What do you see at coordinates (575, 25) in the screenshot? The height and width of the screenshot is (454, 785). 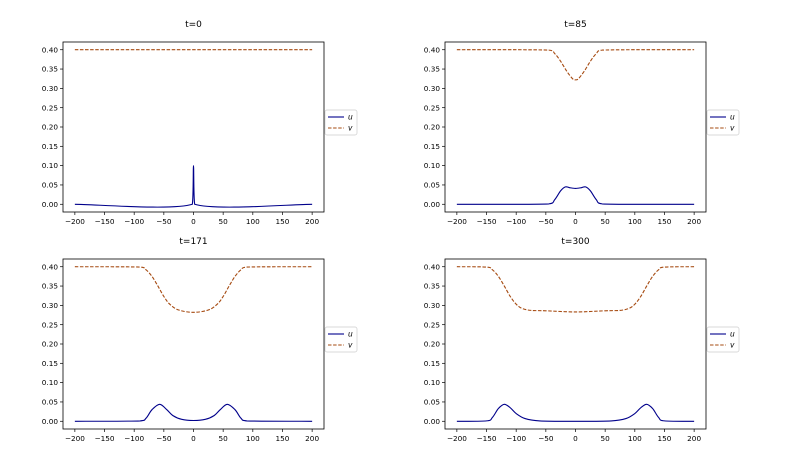 I see `subplot-title: t=85` at bounding box center [575, 25].